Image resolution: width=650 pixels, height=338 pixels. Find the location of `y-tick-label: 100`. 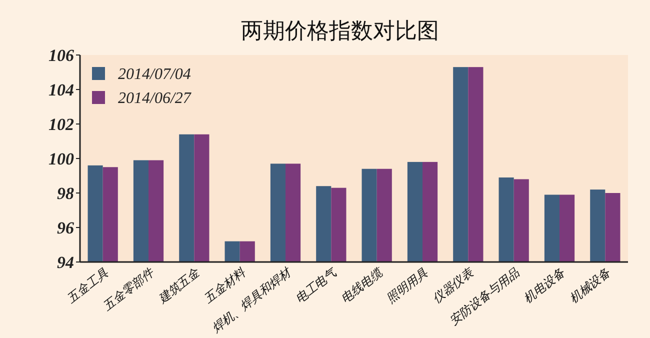

y-tick-label: 100 is located at coordinates (61, 159).